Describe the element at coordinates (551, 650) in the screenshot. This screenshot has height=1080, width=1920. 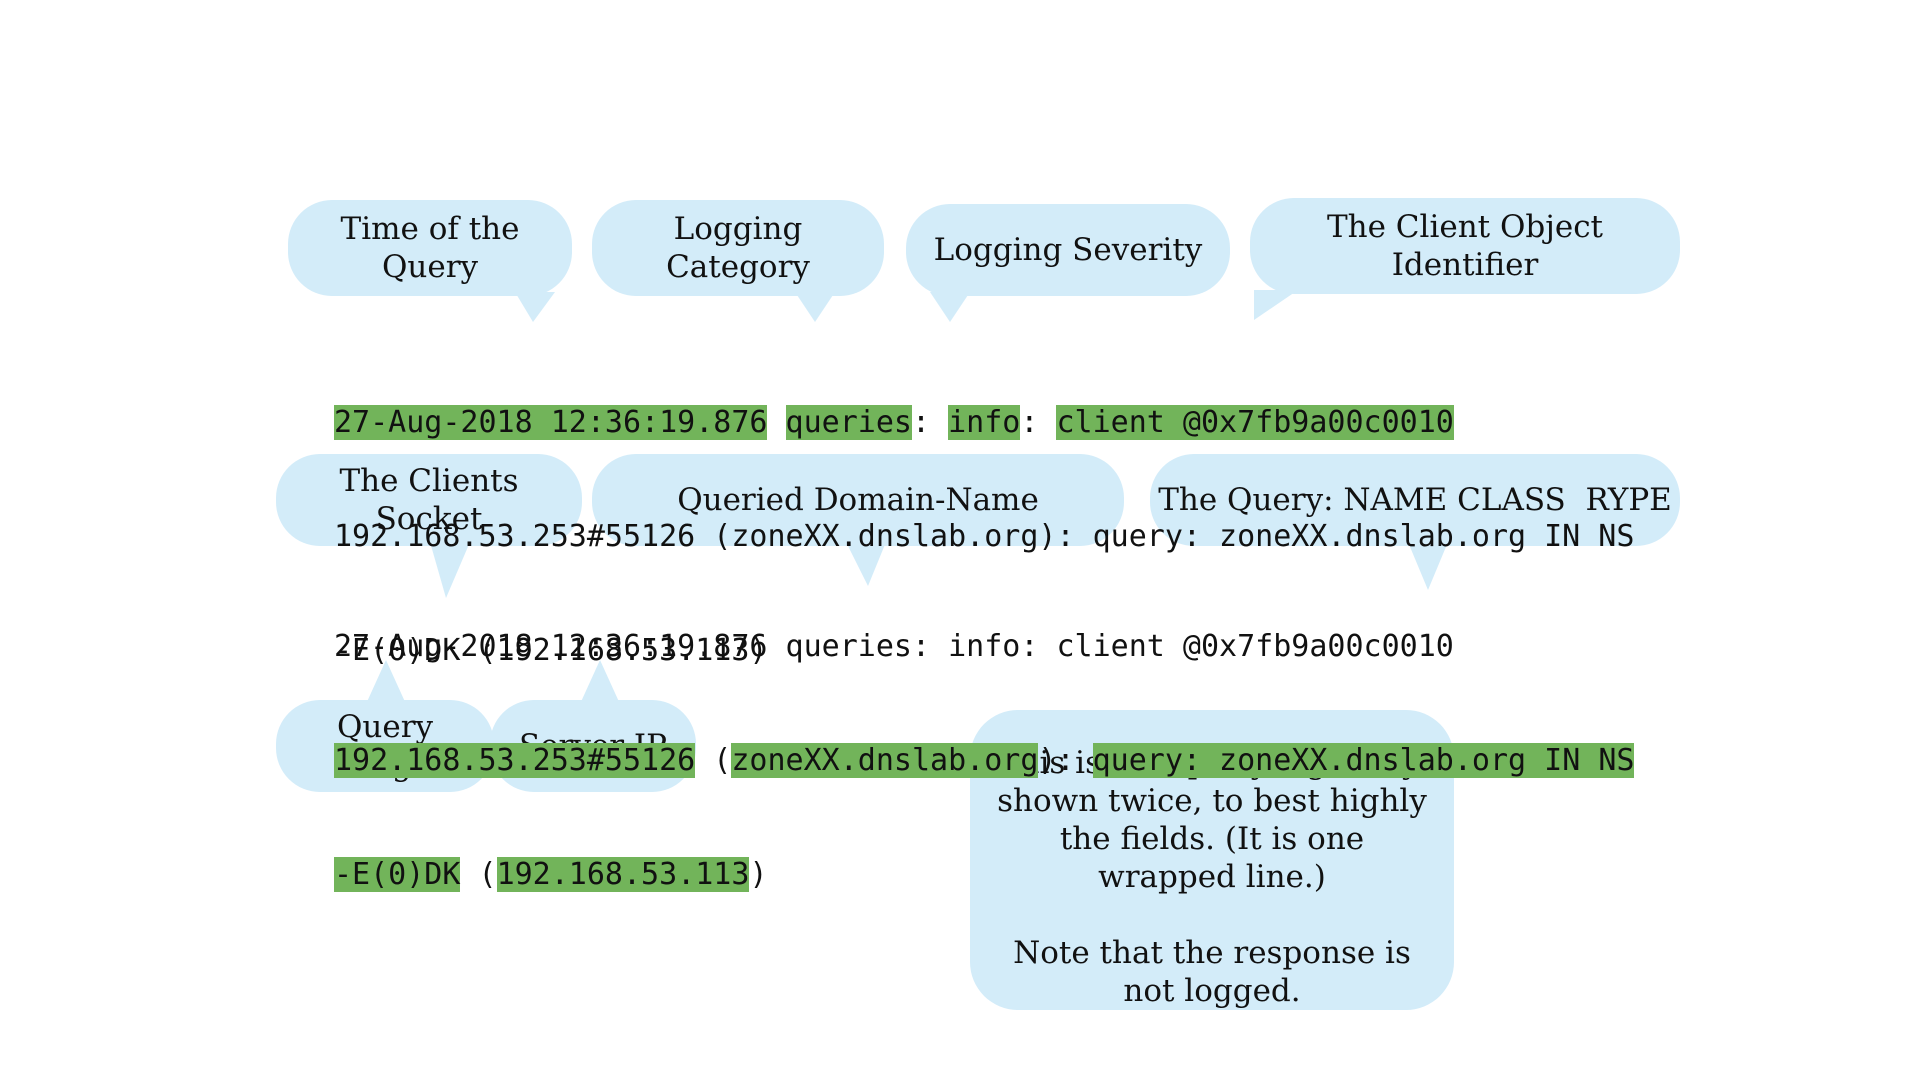
I see `log-entry-first-line-3: -E(0)DK (192.168.53.113)` at that location.